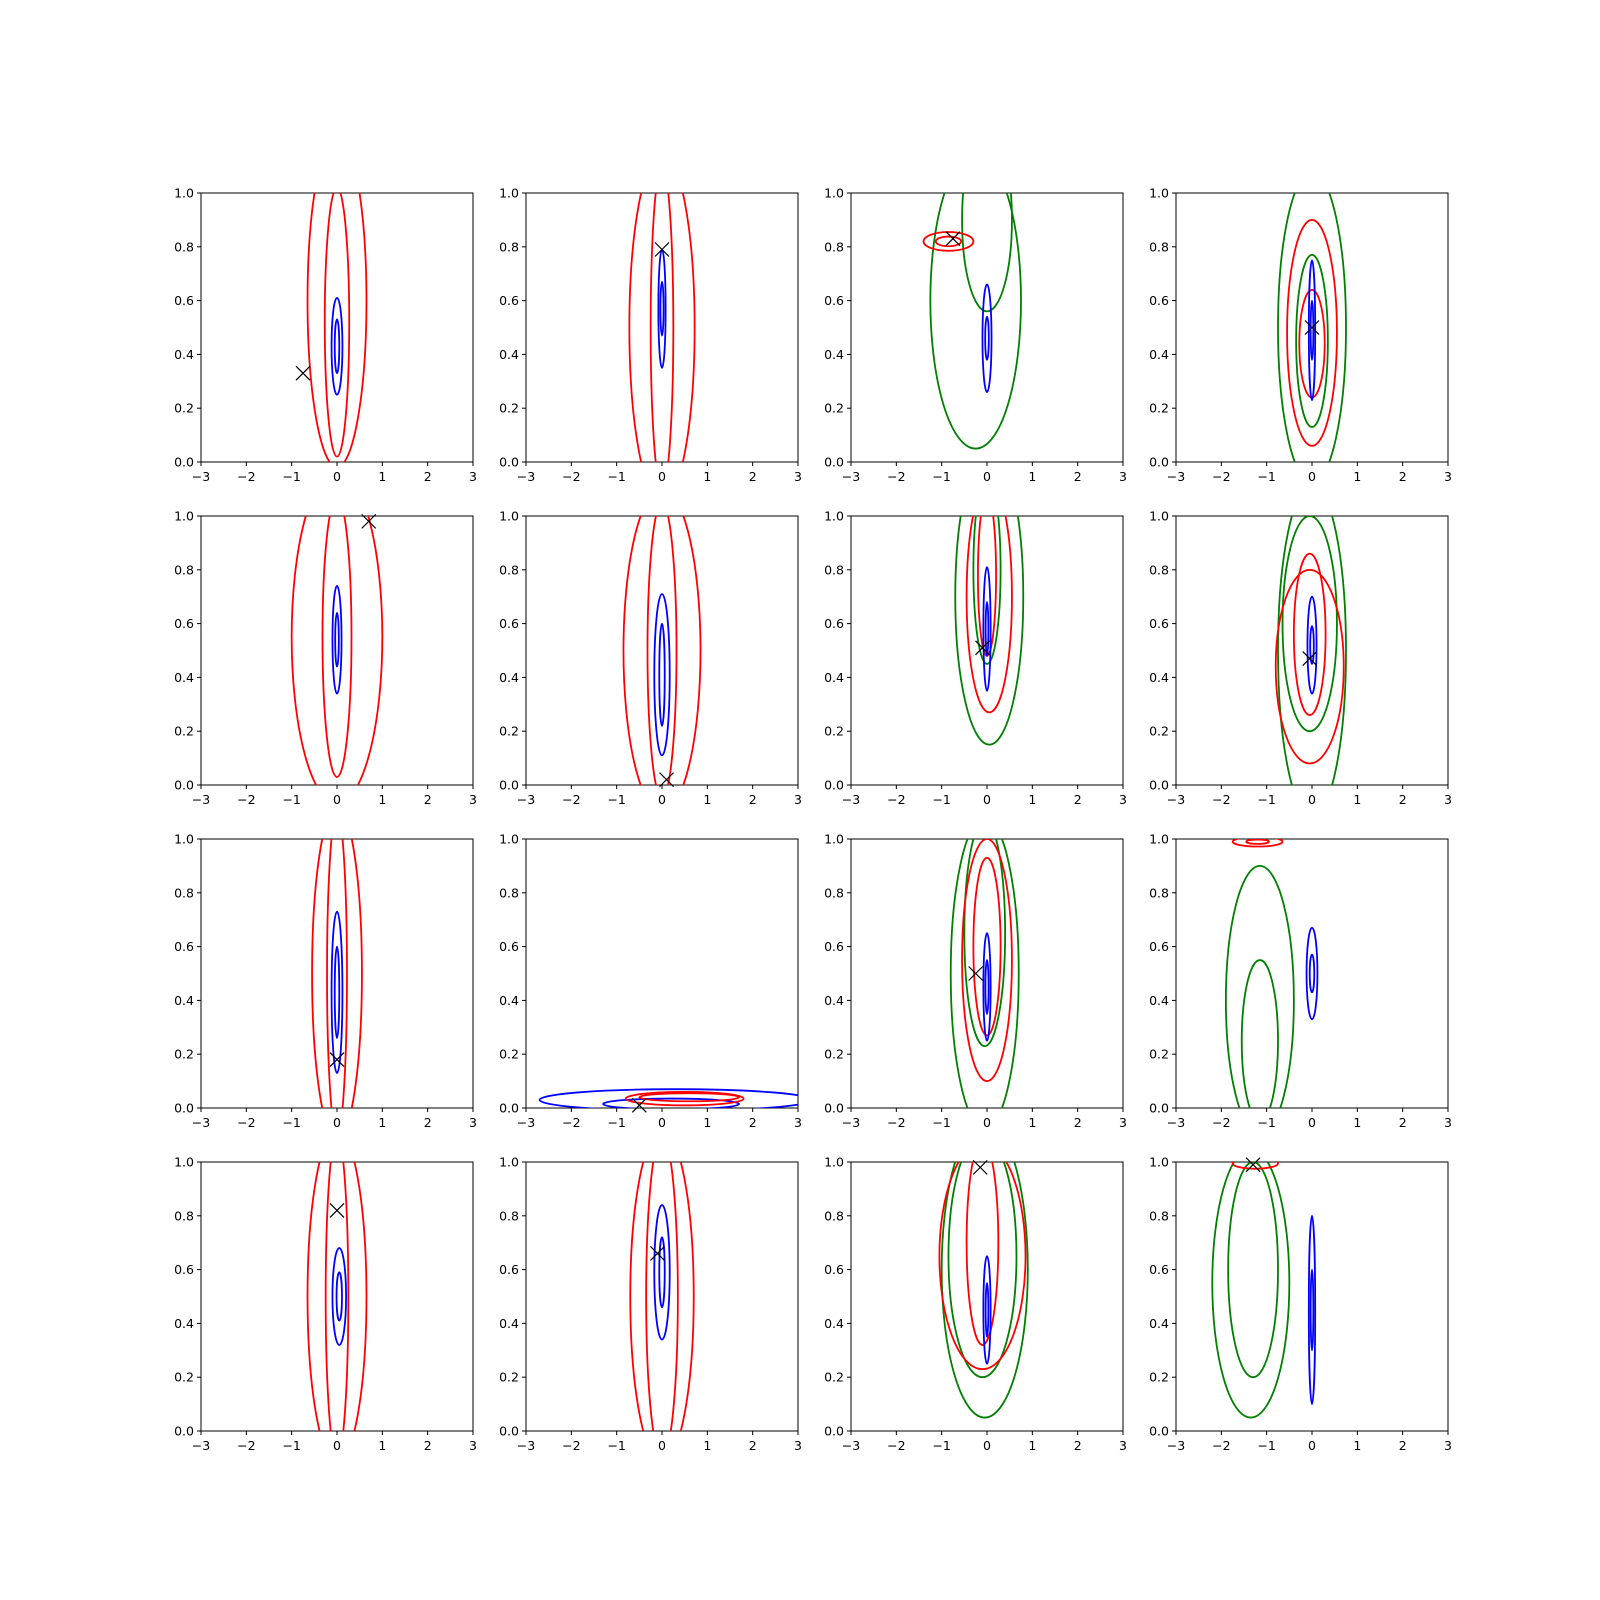  I want to click on y-tick-label: 1.0, so click(834, 516).